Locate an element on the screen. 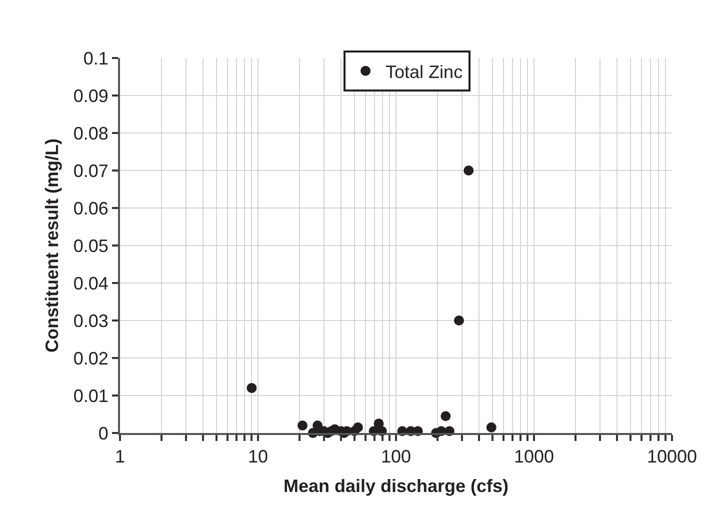  y-tick-label: 0.08 is located at coordinates (90, 133).